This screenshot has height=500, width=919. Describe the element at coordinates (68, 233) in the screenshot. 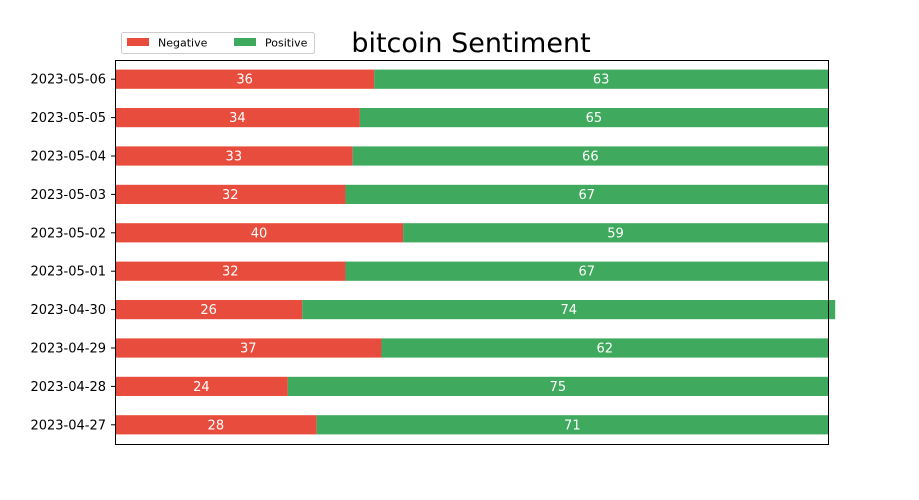

I see `y-tick-label-2023-05-02: 2023-05-02` at that location.